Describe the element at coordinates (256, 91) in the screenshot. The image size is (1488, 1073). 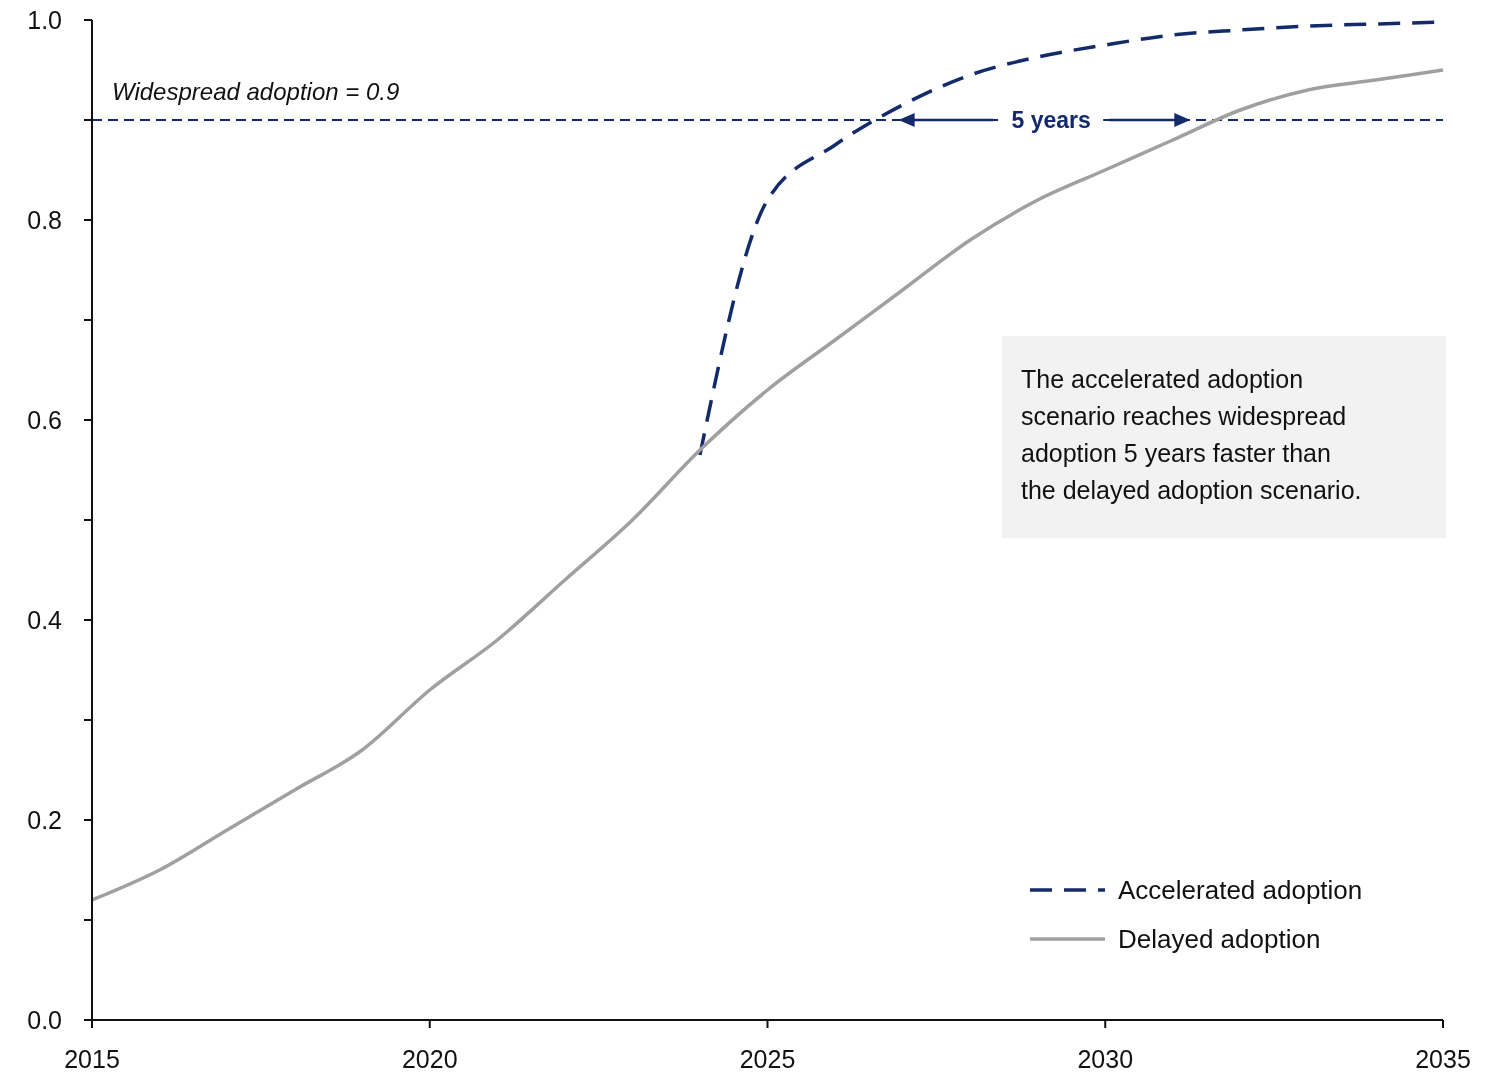
I see `ref-line-label: Widespread adoption = 0.9` at that location.